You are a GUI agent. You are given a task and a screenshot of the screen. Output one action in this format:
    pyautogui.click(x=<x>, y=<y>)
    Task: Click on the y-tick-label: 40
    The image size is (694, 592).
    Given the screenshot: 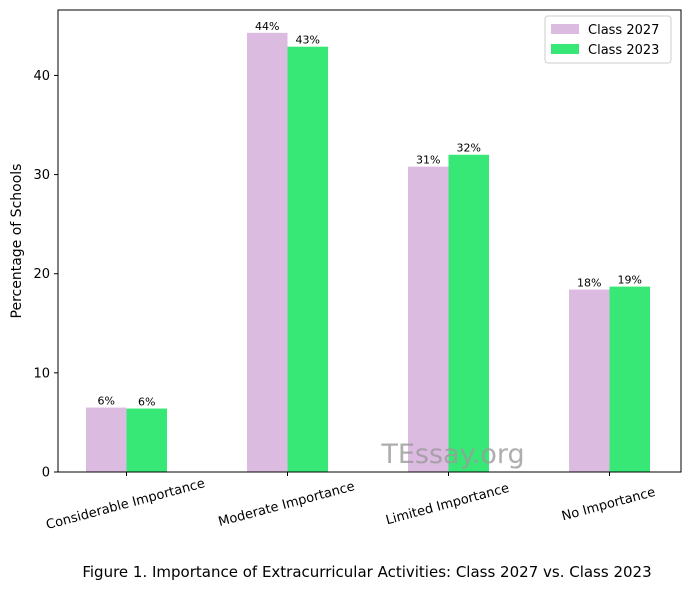 What is the action you would take?
    pyautogui.click(x=41, y=76)
    